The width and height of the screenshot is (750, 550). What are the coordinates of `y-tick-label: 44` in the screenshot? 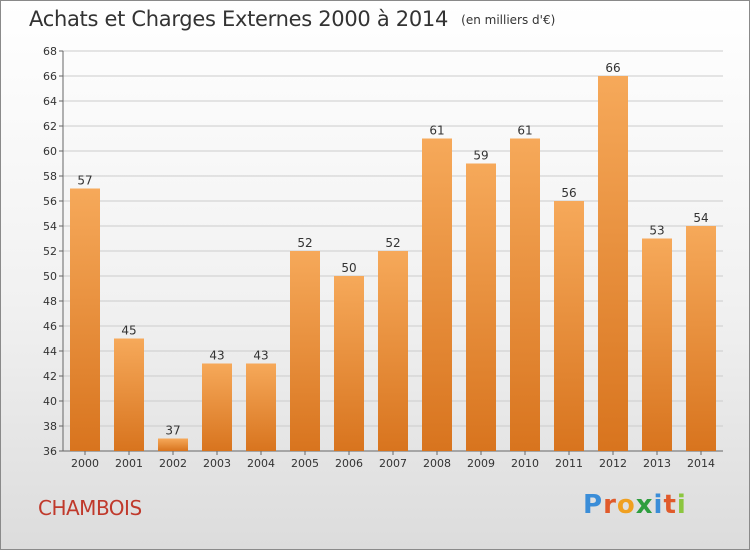 It's located at (50, 351).